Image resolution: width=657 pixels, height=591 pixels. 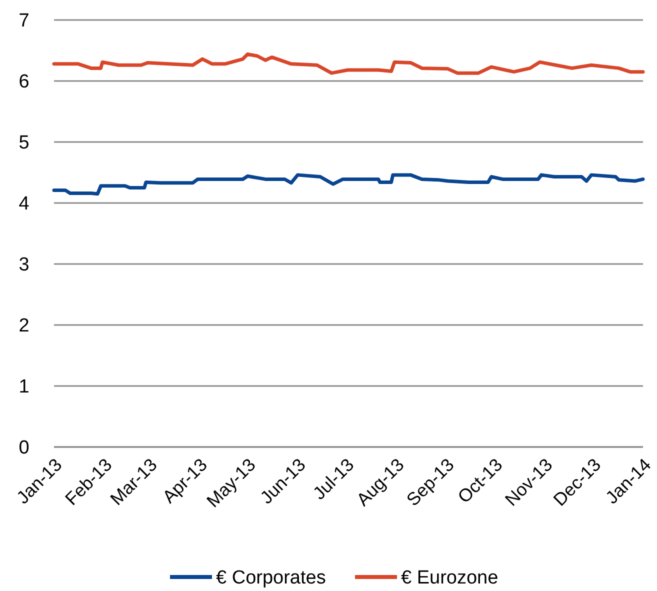 I want to click on y-tick-label: 1, so click(x=24, y=387).